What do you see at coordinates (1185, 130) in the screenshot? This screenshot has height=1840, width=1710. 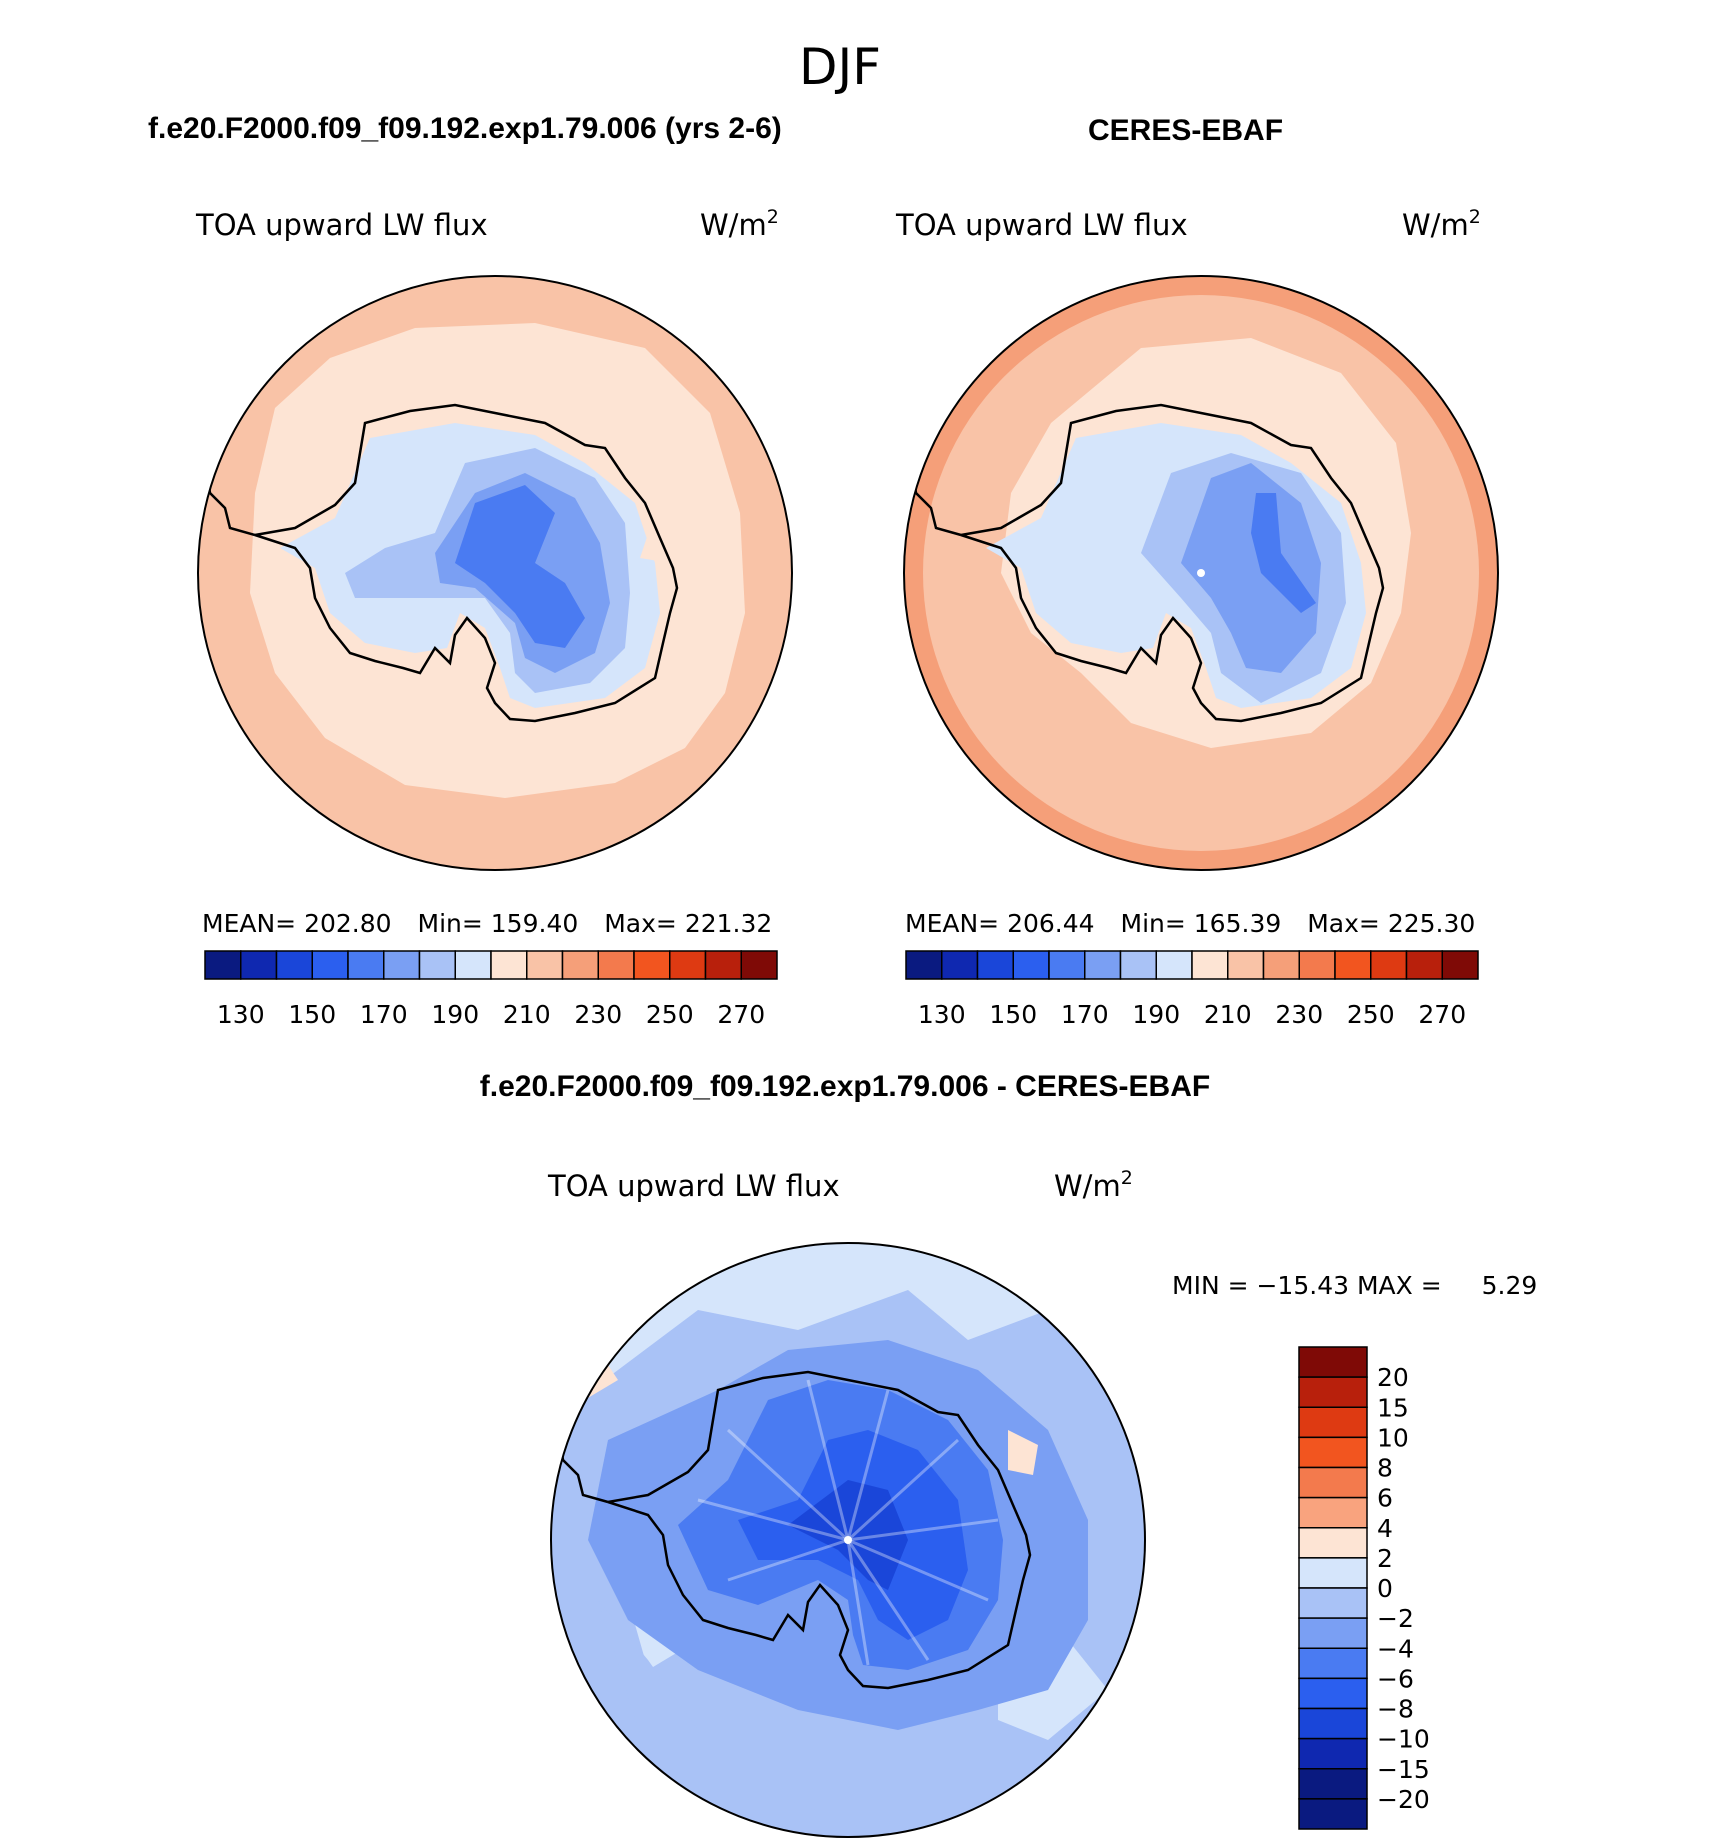 I see `panel-right-title: CERES-EBAF` at bounding box center [1185, 130].